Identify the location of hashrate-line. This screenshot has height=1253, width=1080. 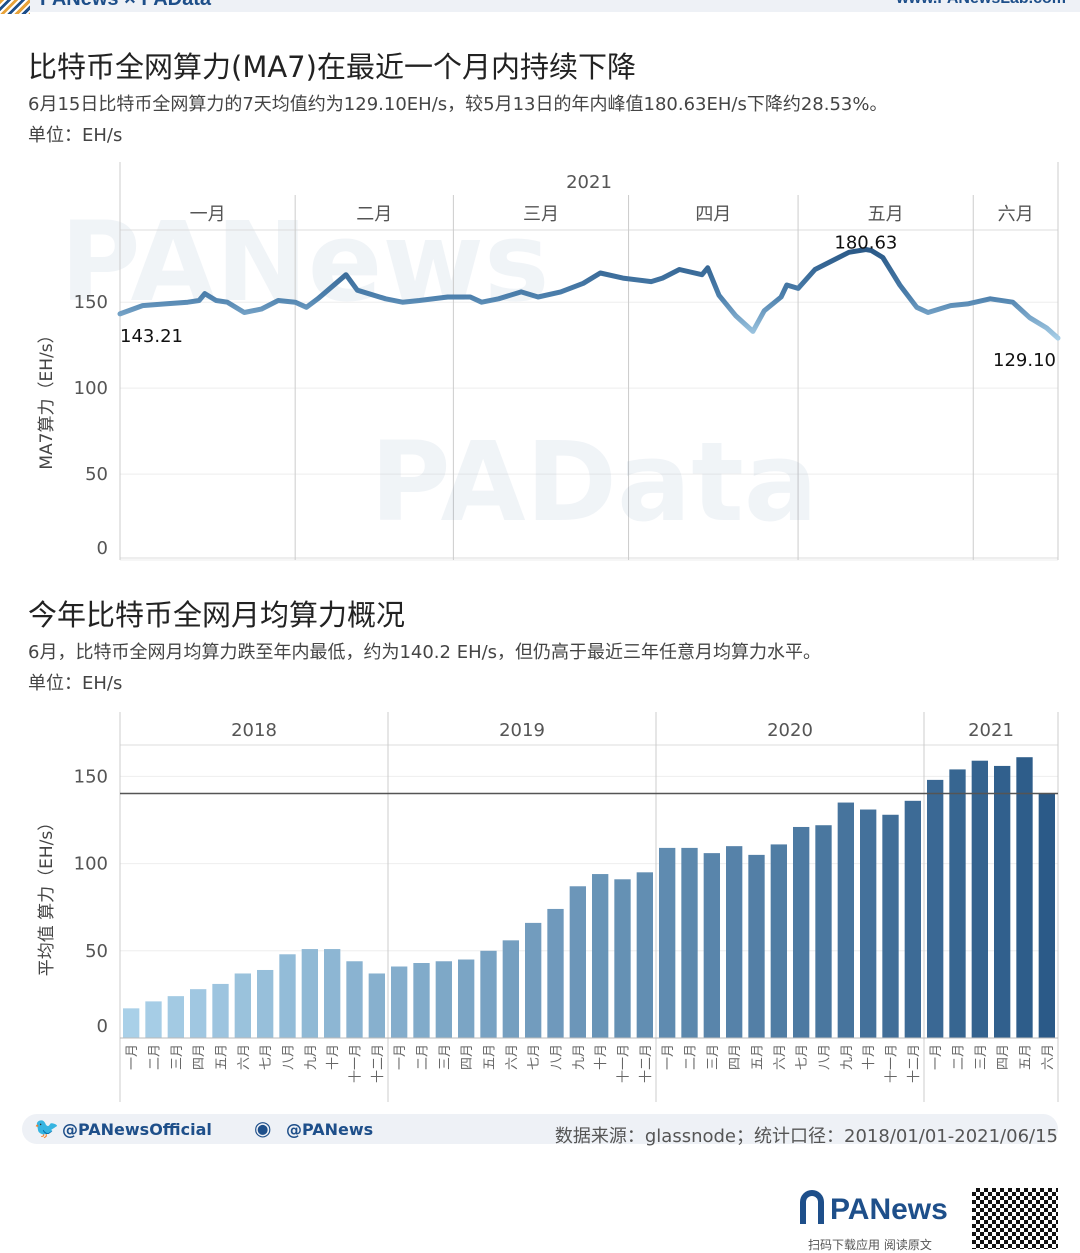
(589, 294).